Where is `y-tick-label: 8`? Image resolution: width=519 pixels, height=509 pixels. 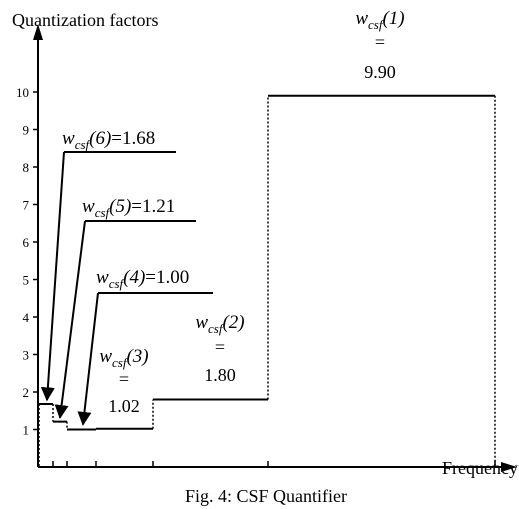
y-tick-label: 8 is located at coordinates (26, 167).